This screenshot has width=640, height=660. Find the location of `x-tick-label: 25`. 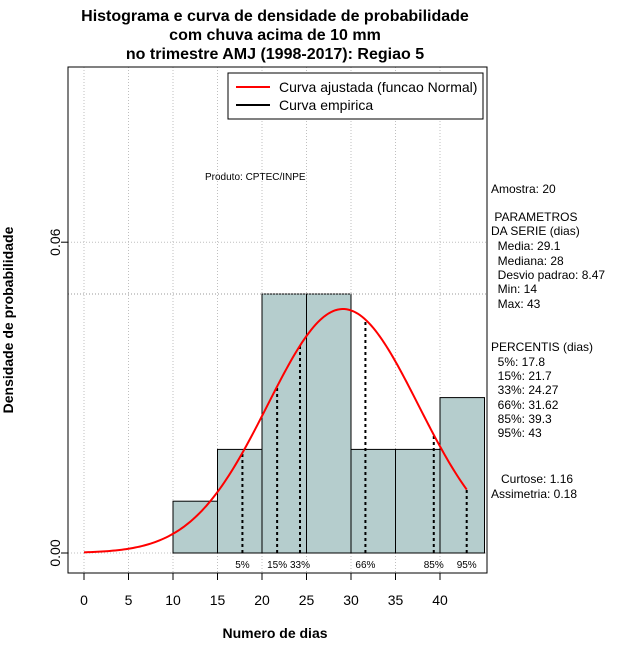

x-tick-label: 25 is located at coordinates (307, 600).